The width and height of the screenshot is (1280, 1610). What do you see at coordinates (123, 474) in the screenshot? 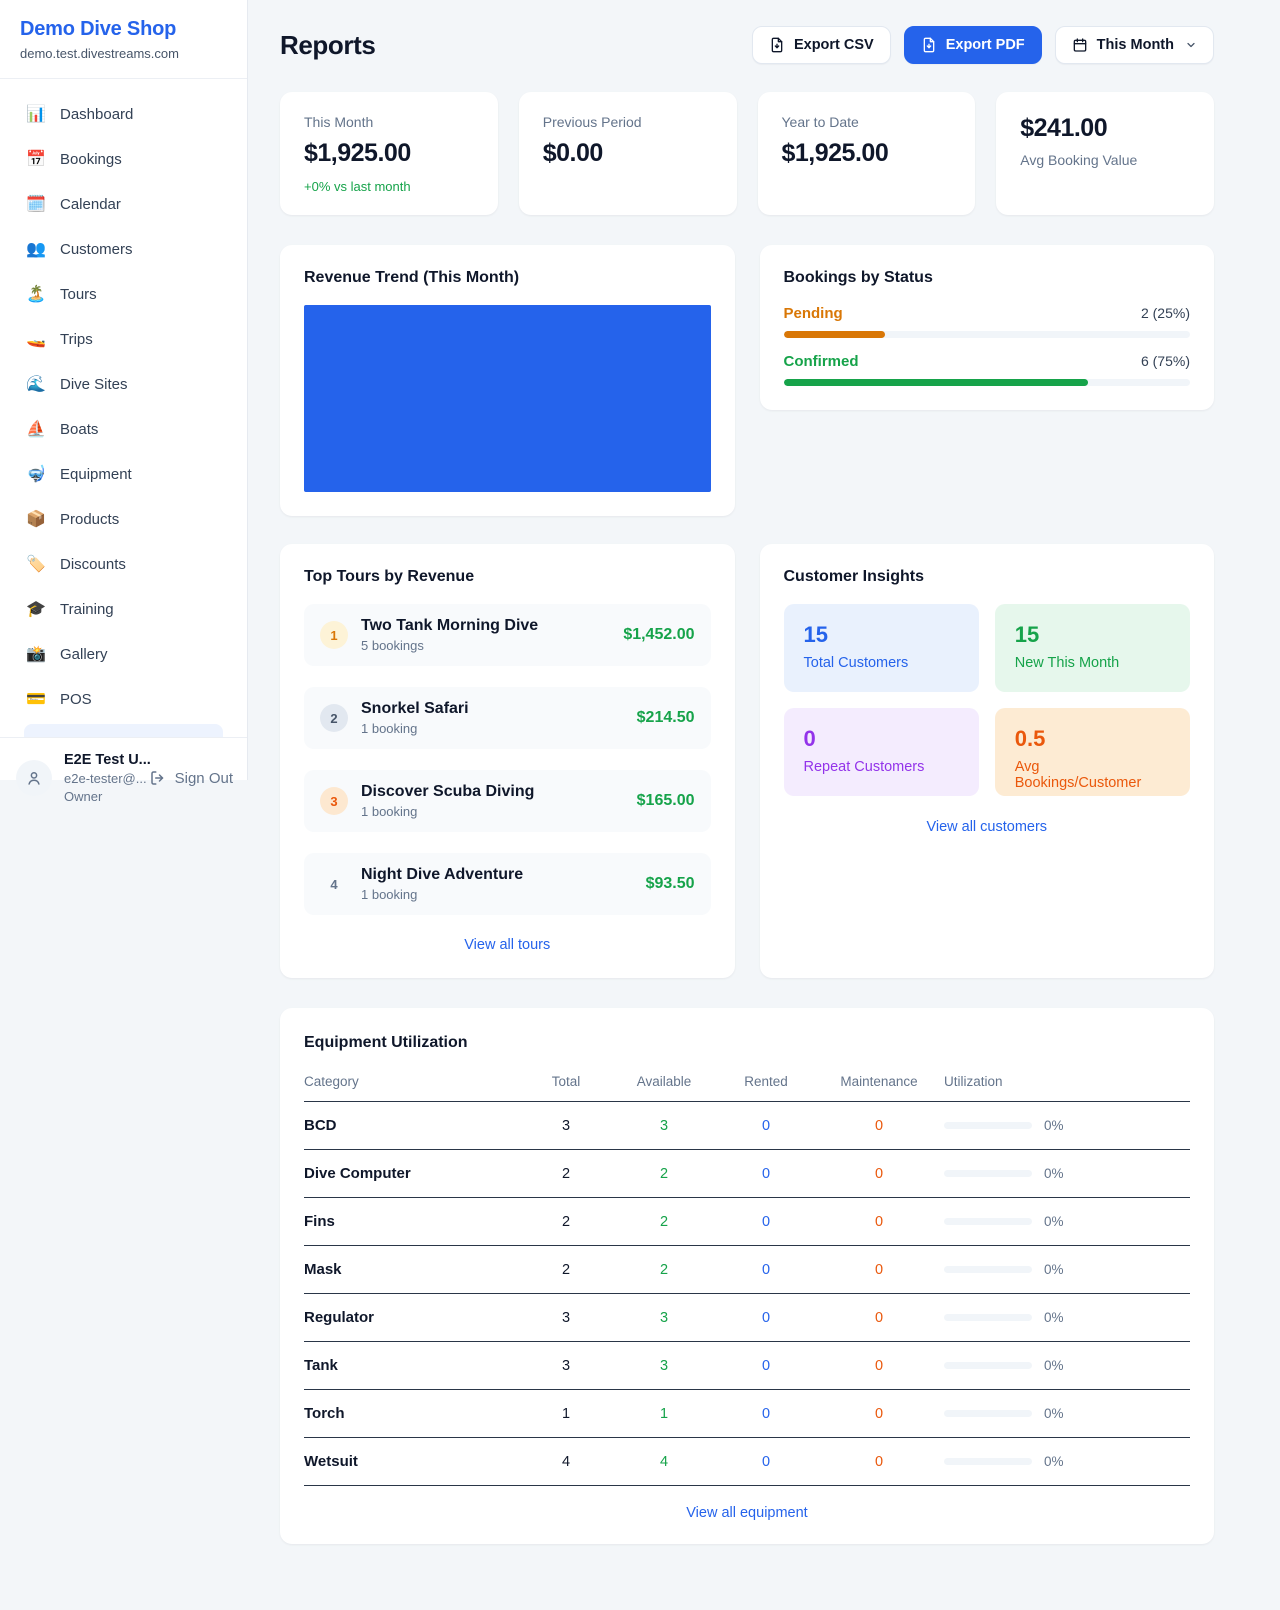
I see `sidebar-item-equipment: 🤿 Equipment` at bounding box center [123, 474].